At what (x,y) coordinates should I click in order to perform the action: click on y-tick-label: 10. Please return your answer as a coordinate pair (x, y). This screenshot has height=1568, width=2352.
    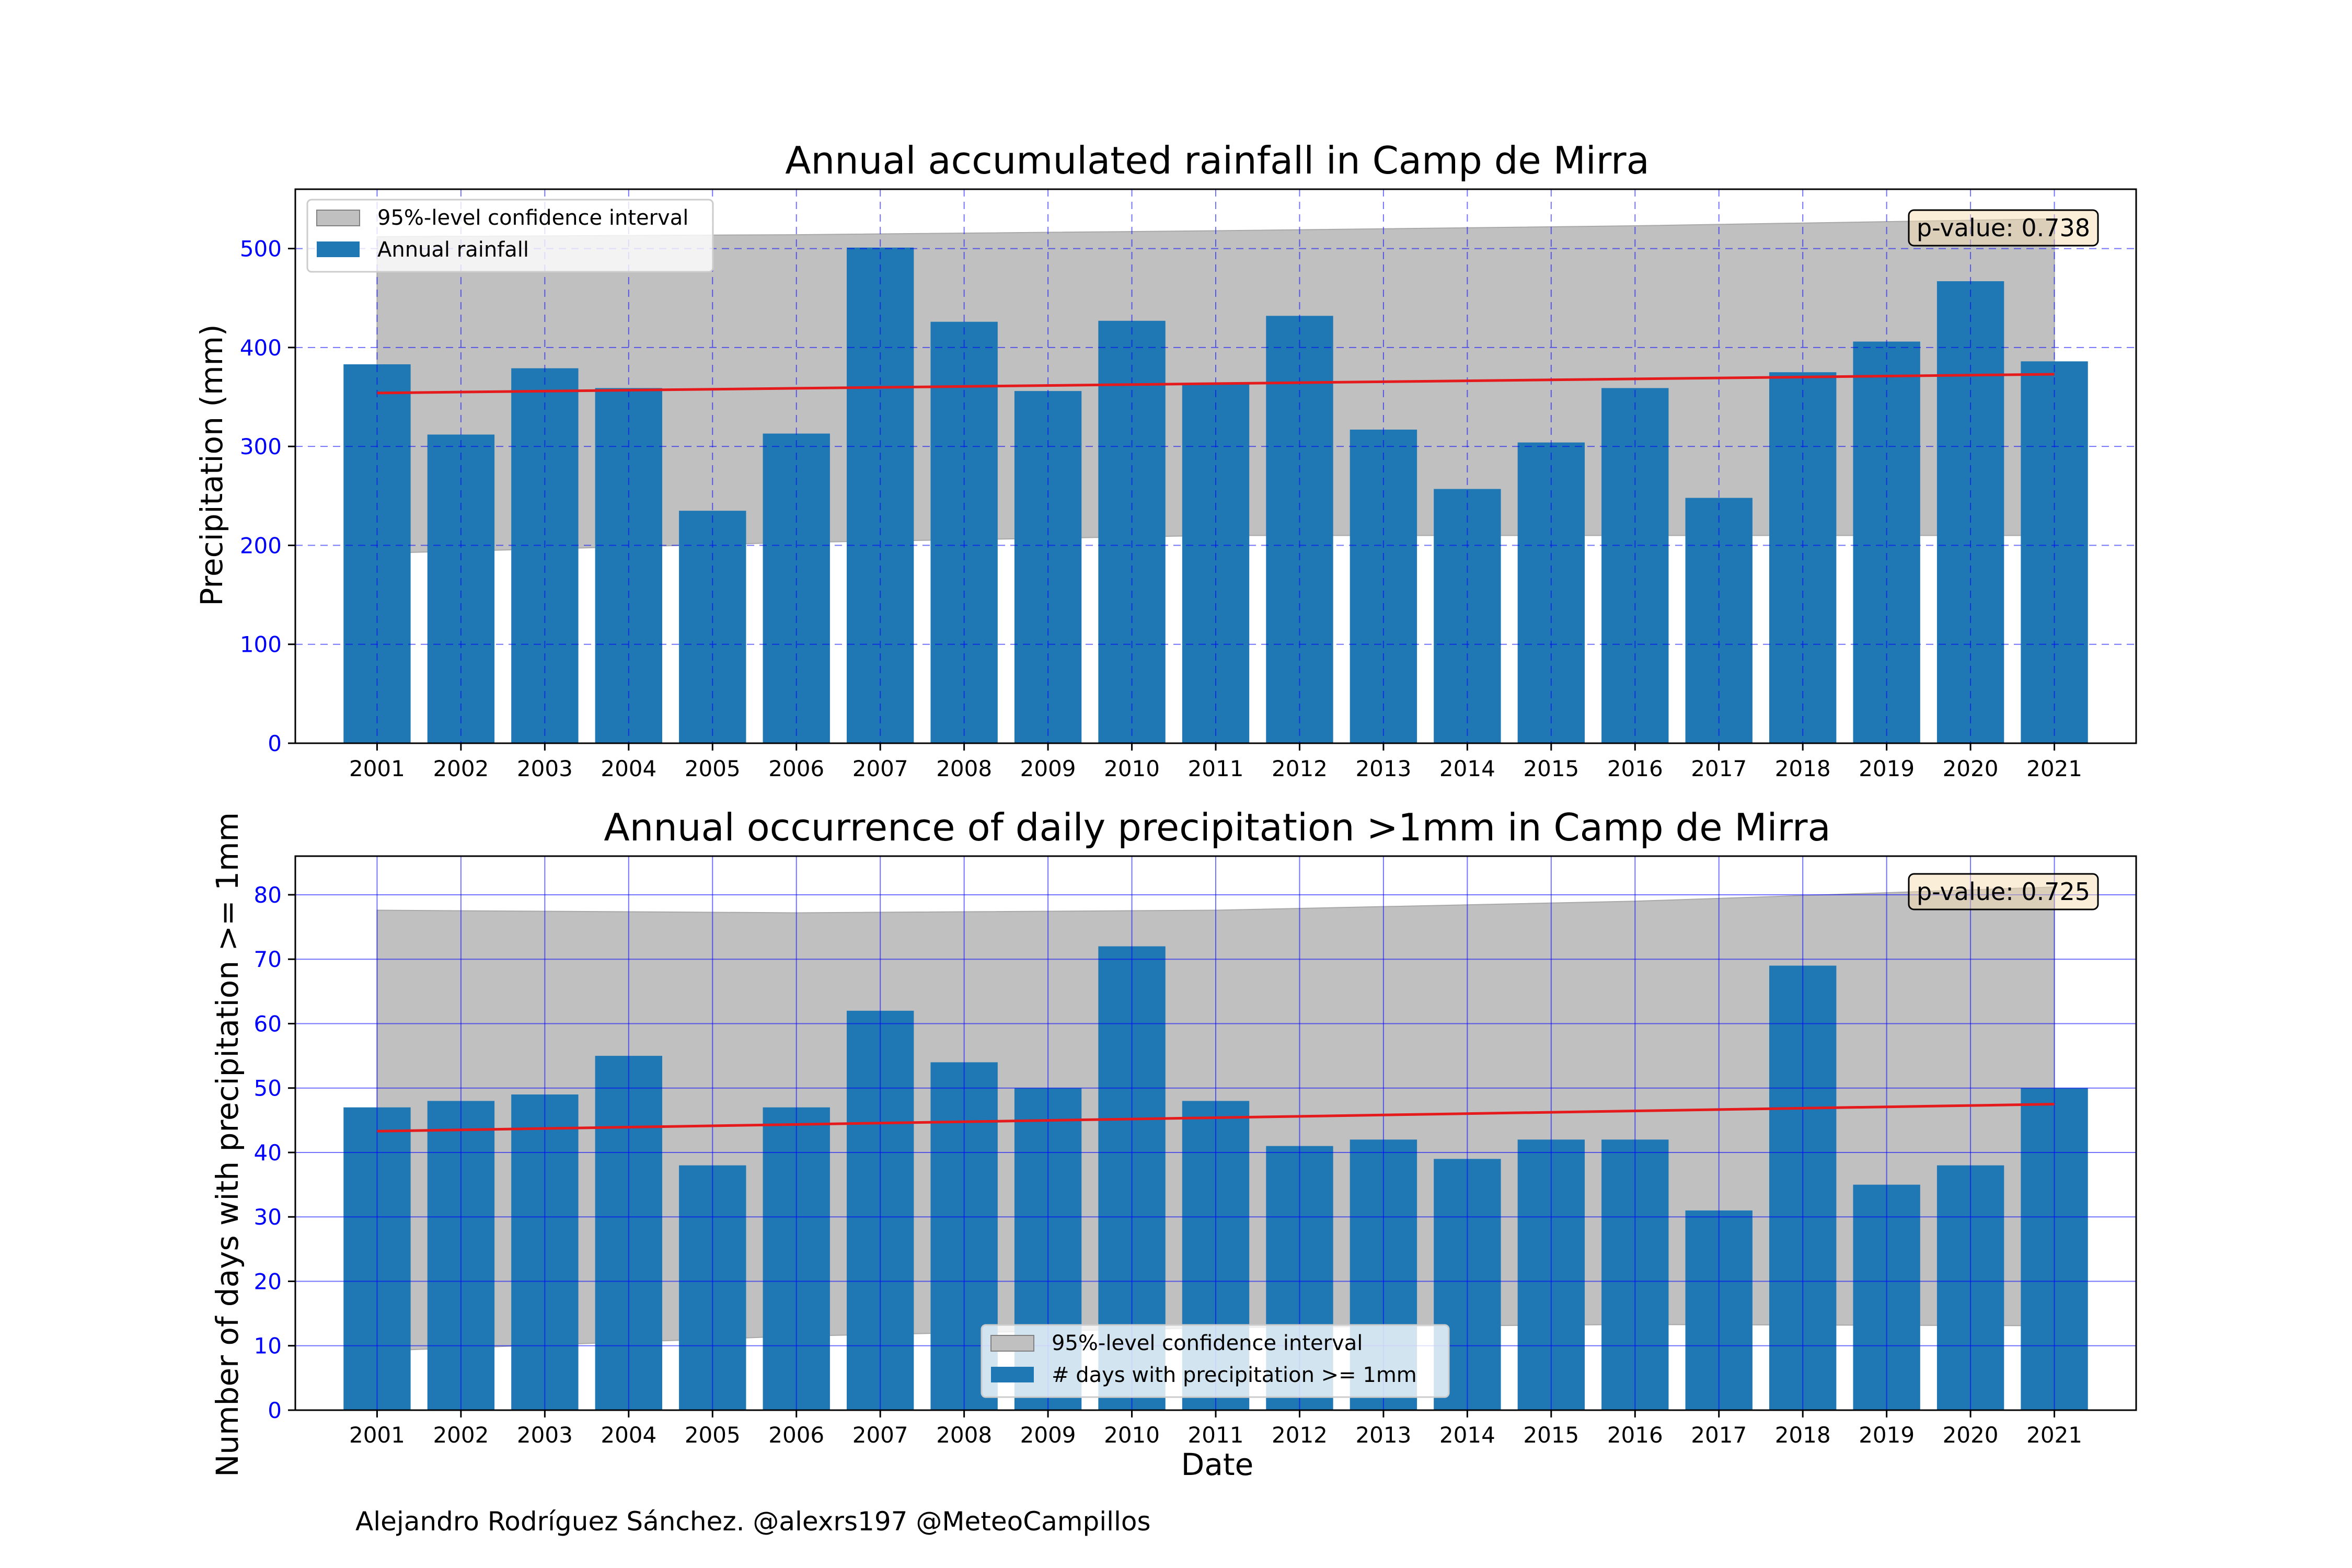
    Looking at the image, I should click on (268, 1346).